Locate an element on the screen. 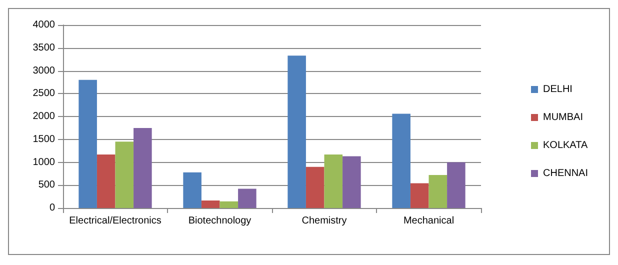  legend-label: KOLKATA is located at coordinates (565, 145).